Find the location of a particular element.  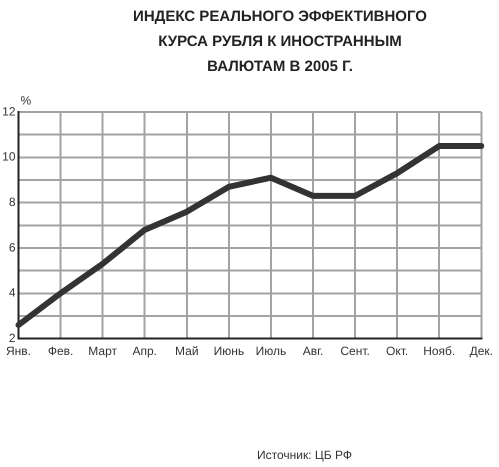

x-tick-label: Авг. is located at coordinates (313, 351).